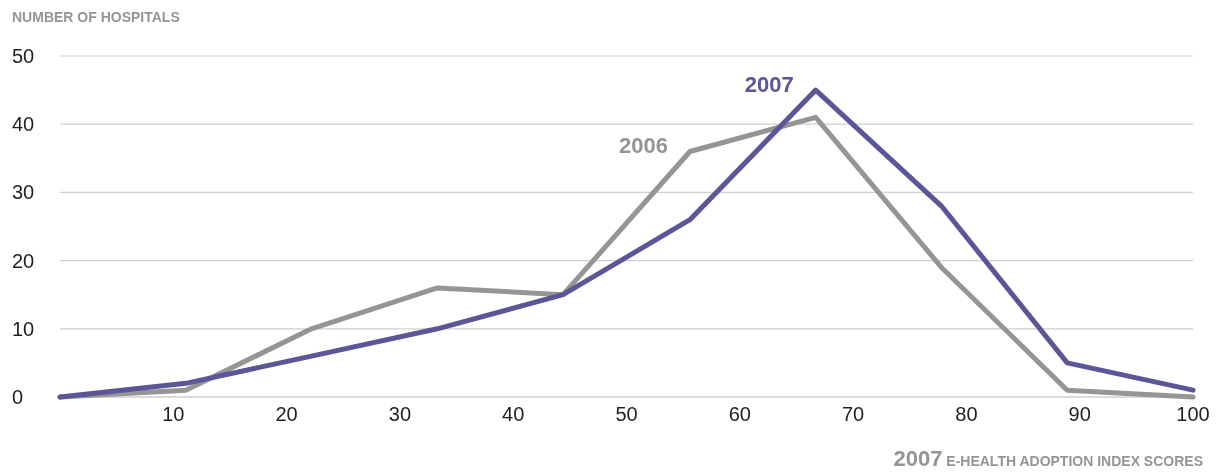 Image resolution: width=1223 pixels, height=476 pixels. Describe the element at coordinates (966, 414) in the screenshot. I see `x-tick-label: 80` at that location.